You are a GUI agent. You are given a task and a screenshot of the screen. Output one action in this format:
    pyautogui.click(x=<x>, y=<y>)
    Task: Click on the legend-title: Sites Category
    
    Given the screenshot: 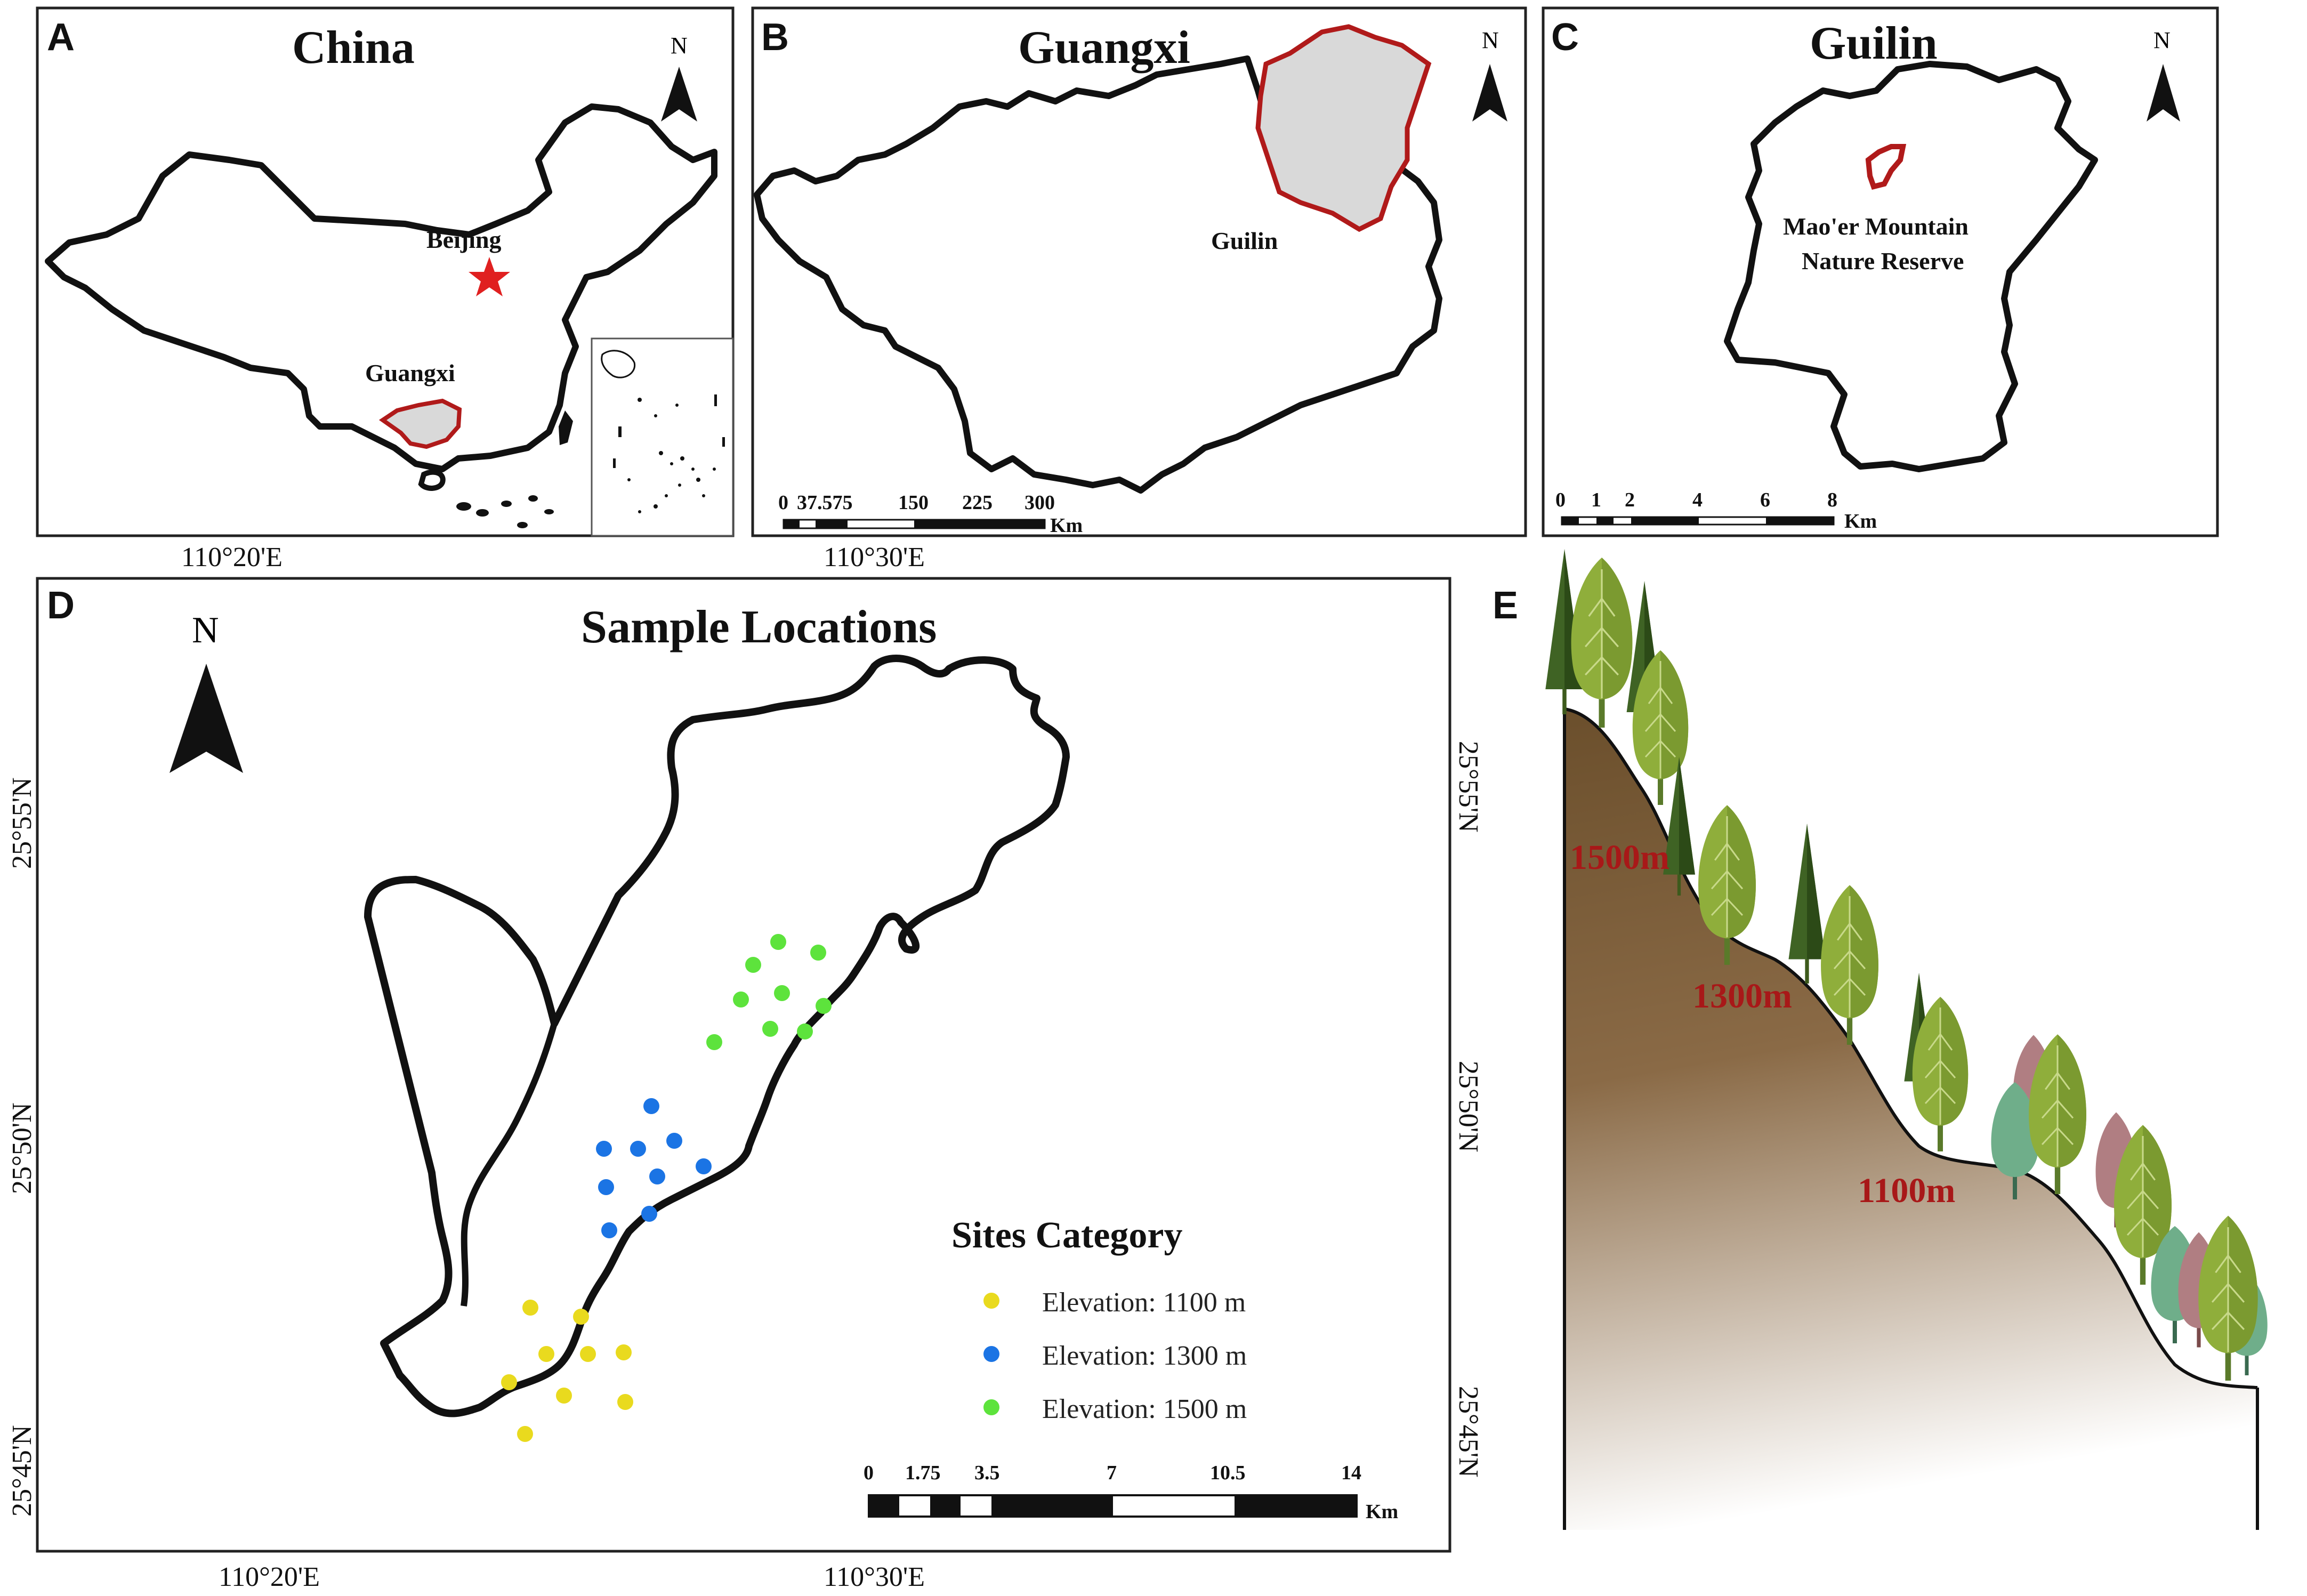 What is the action you would take?
    pyautogui.click(x=1067, y=1235)
    